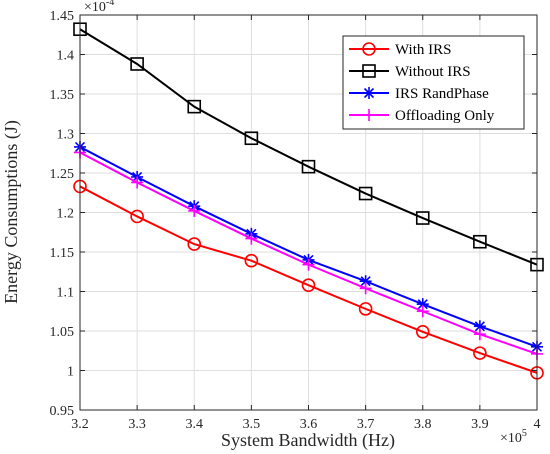  Describe the element at coordinates (11, 212) in the screenshot. I see `y-axis-title: Energy Consumptions (J)` at that location.